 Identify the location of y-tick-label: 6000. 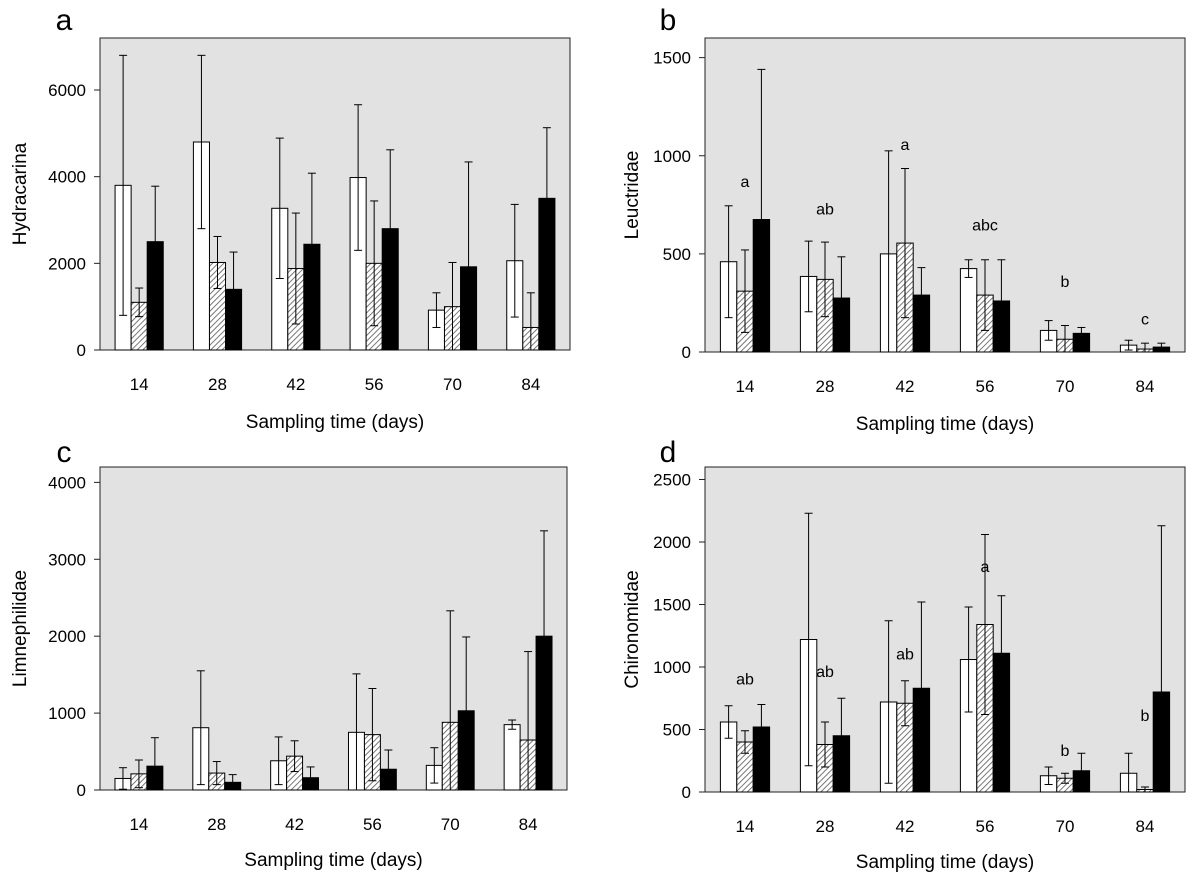
(67, 90).